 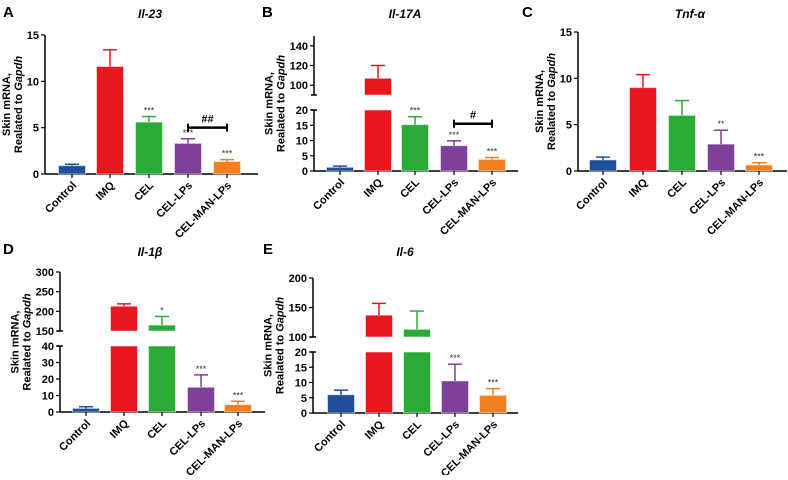 I want to click on chart-title: Il-1β, so click(x=150, y=252).